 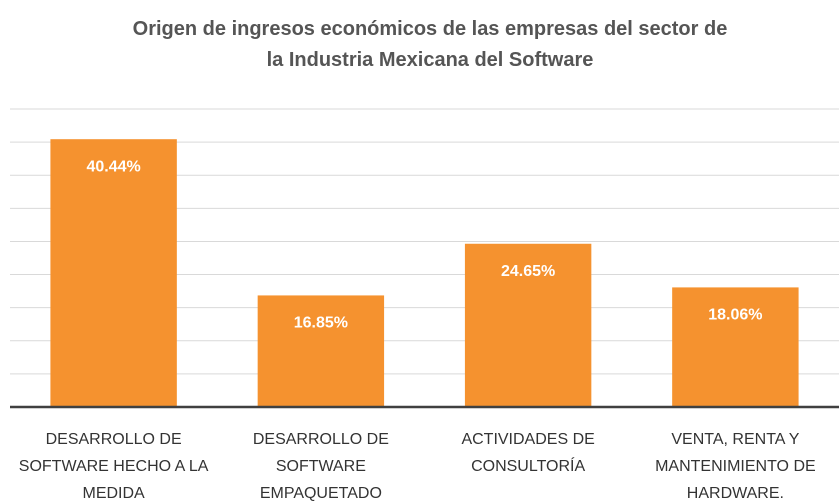 I want to click on data-label: 24.65%, so click(x=528, y=271).